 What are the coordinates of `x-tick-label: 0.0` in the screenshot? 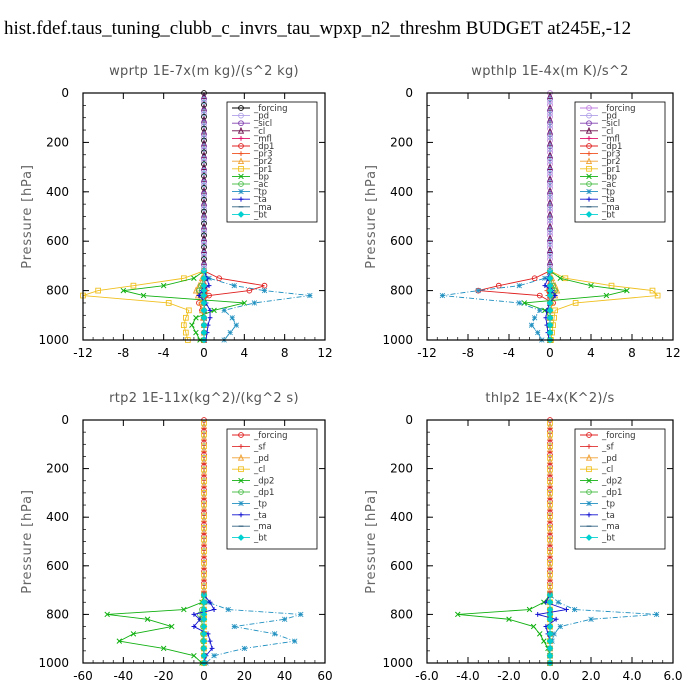 It's located at (549, 676).